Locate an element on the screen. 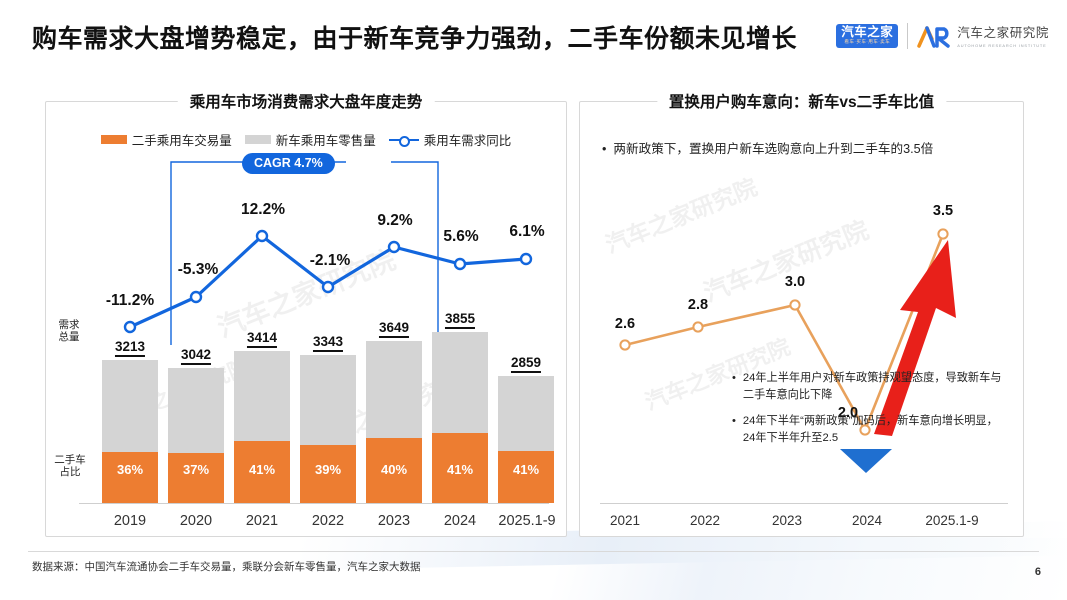 The width and height of the screenshot is (1067, 600). ar-monogram-icon is located at coordinates (934, 36).